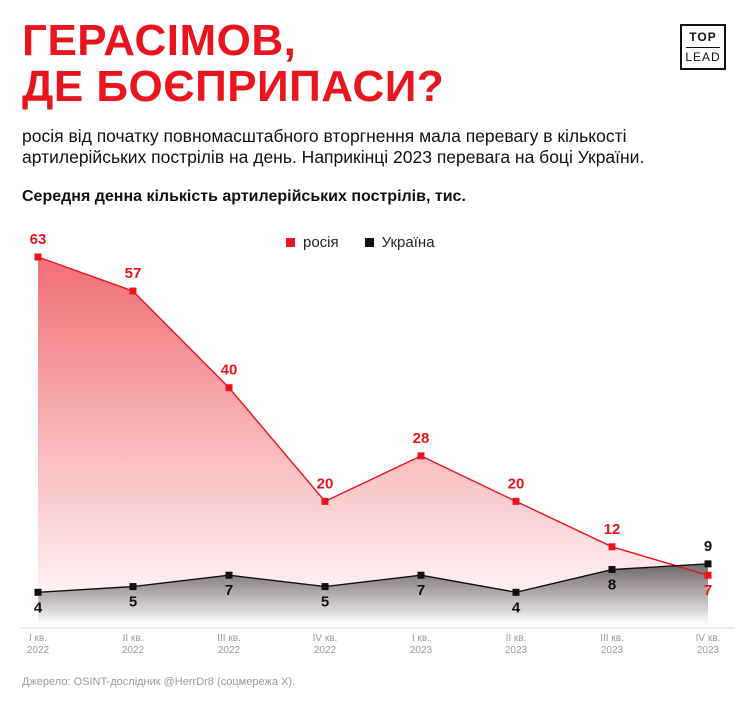 The width and height of the screenshot is (754, 703). I want to click on x-tick-year-8: 2023, so click(708, 650).